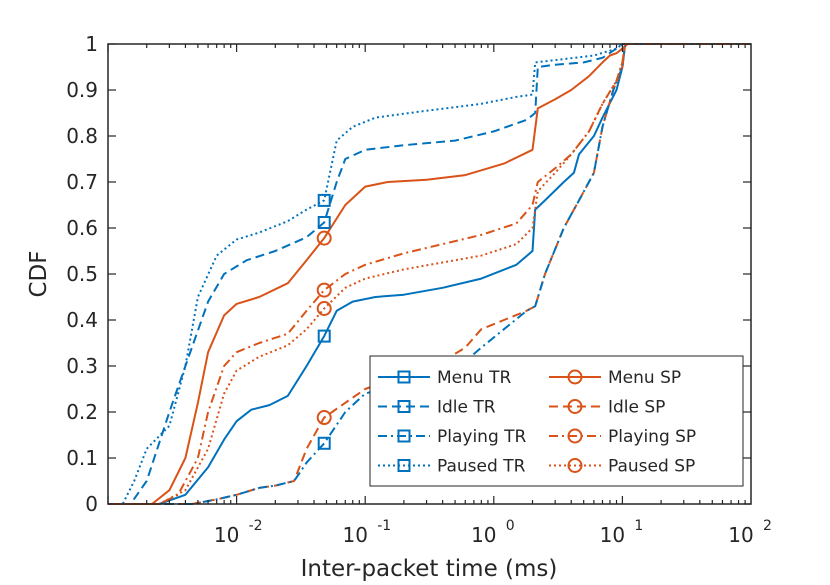  Describe the element at coordinates (324, 200) in the screenshot. I see `series-marker-paused-tr` at that location.